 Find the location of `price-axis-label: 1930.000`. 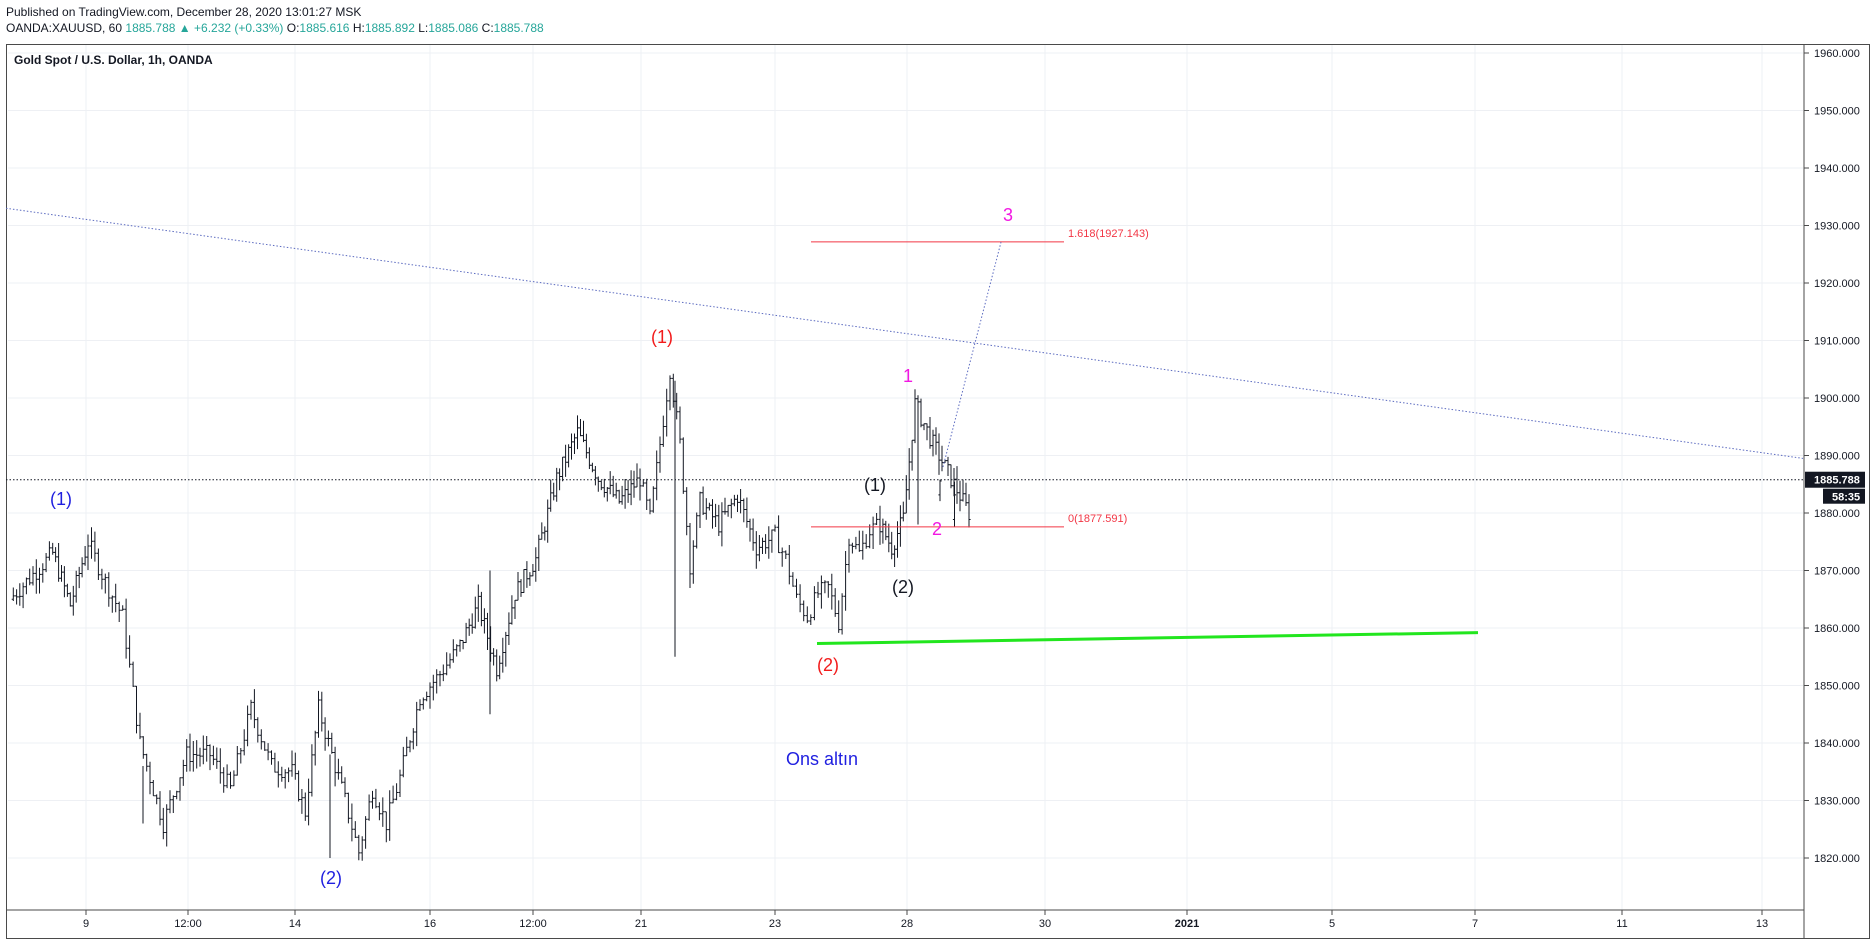

price-axis-label: 1930.000 is located at coordinates (1837, 227).